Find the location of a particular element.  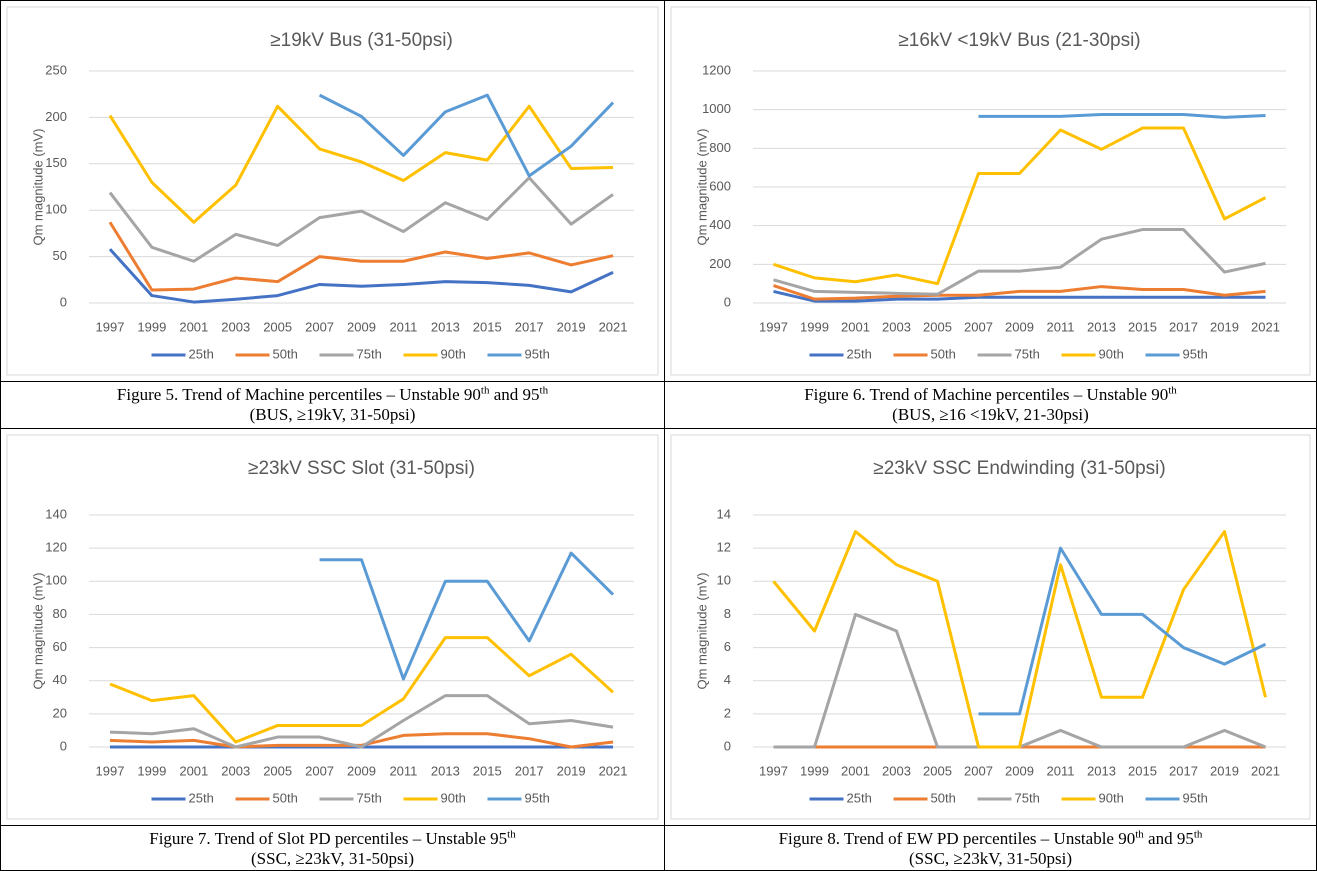

y-tick-label: 1000 is located at coordinates (716, 108).